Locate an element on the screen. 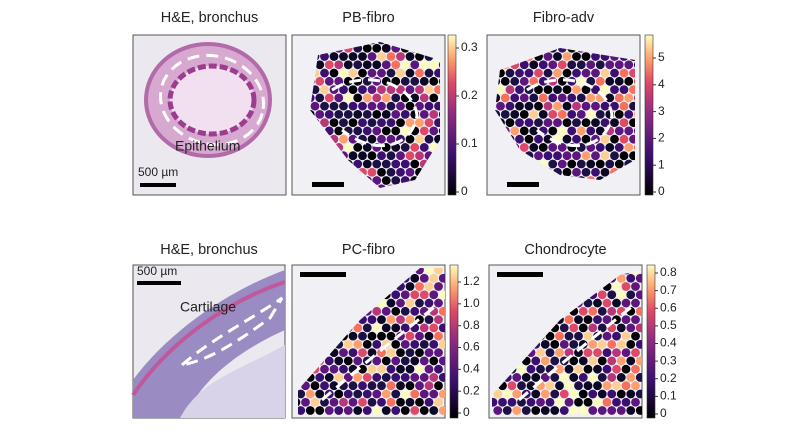 Image resolution: width=800 pixels, height=445 pixels. panel-title: H&E, bronchus is located at coordinates (210, 18).